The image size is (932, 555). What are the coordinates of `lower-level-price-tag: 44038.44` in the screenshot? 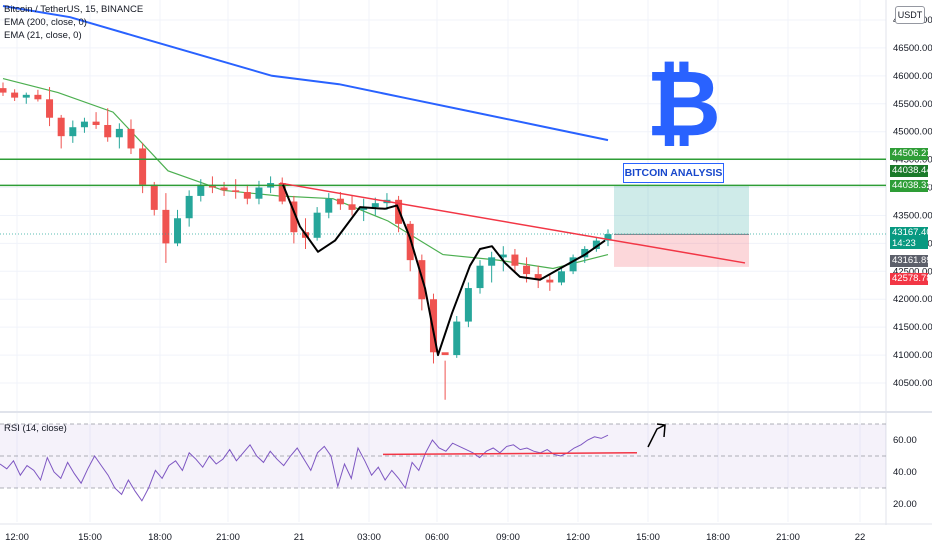 It's located at (911, 171).